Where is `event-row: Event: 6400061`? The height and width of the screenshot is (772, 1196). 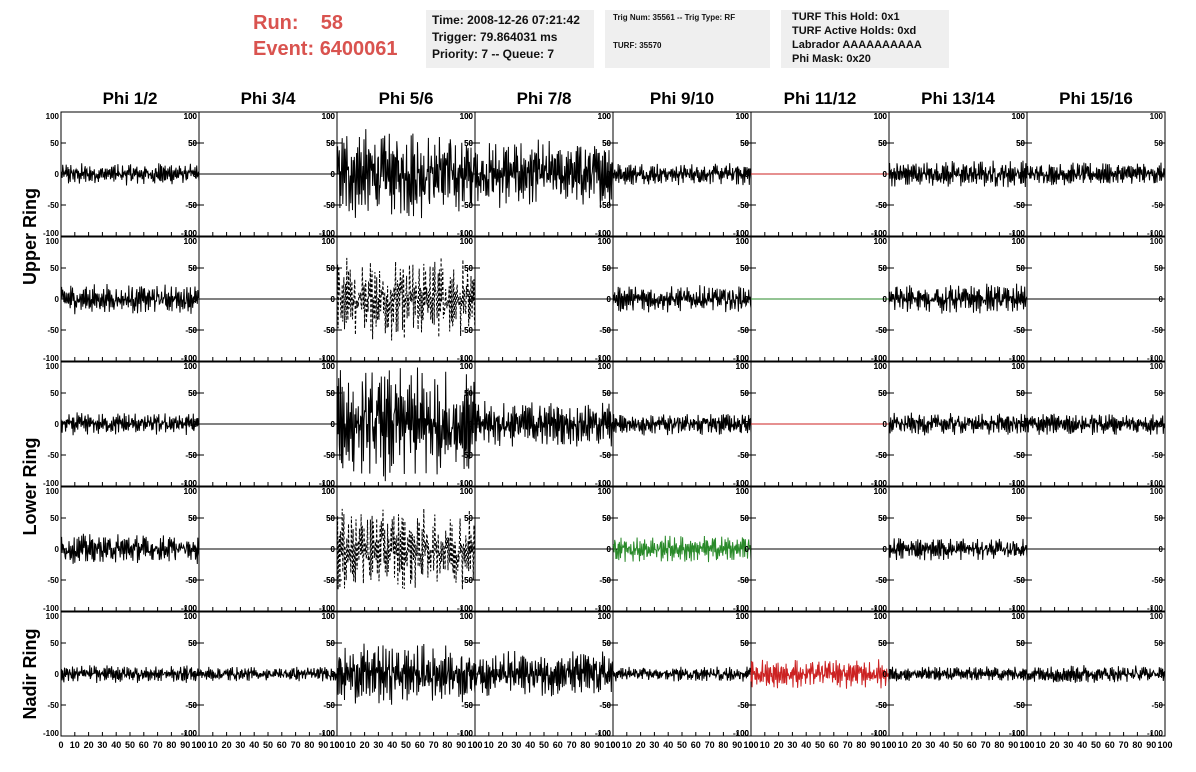
event-row: Event: 6400061 is located at coordinates (325, 49).